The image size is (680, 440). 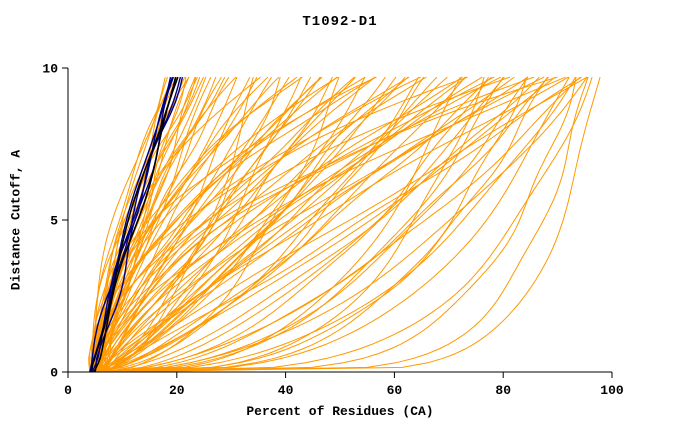 I want to click on x-tick-label: 100, so click(x=612, y=390).